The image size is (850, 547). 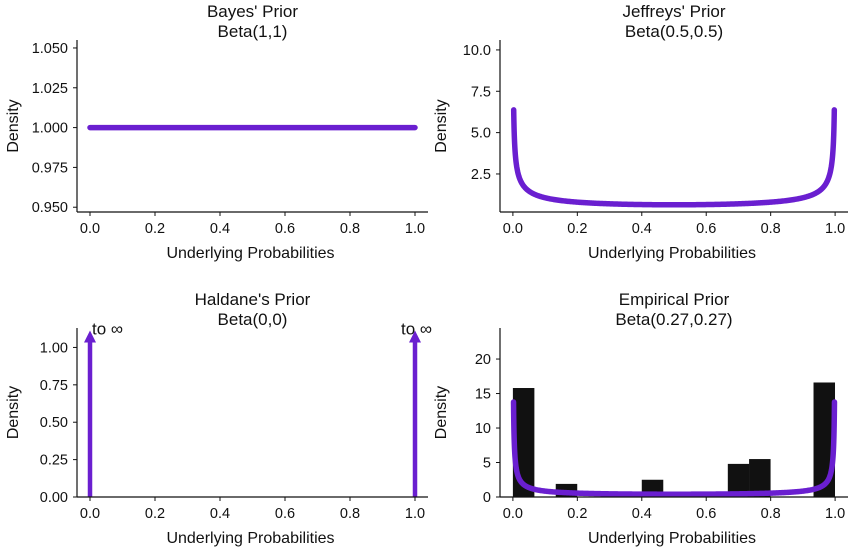 I want to click on panel-title: Haldane's Prior, so click(x=253, y=299).